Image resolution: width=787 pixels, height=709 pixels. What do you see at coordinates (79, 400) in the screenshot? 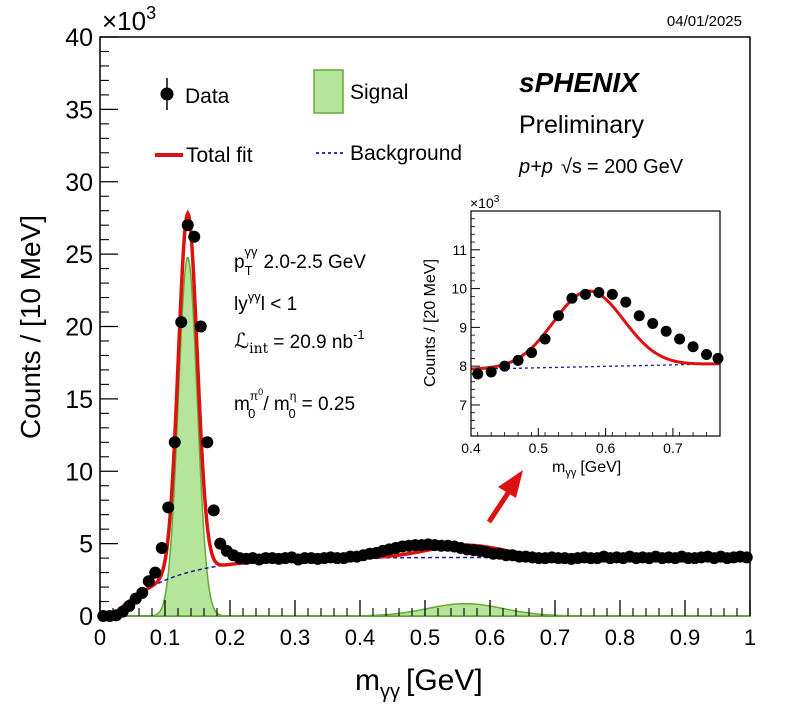
I see `y-tick-label: 15` at bounding box center [79, 400].